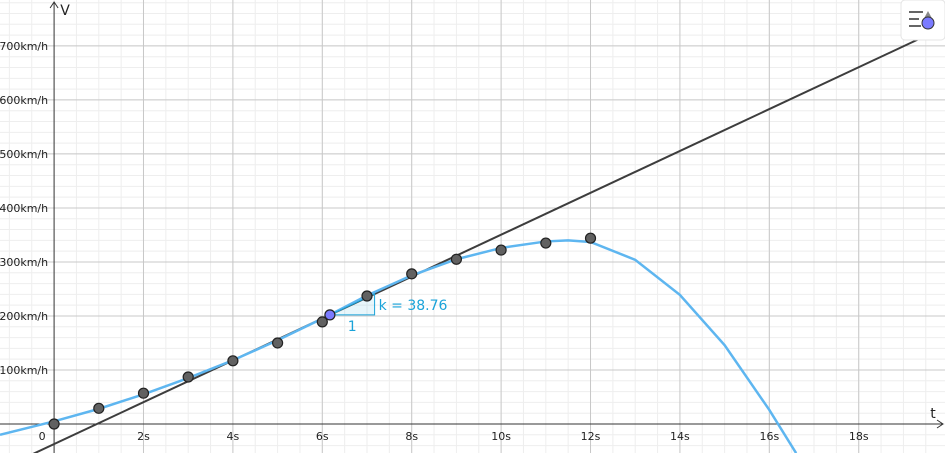 The width and height of the screenshot is (945, 457). What do you see at coordinates (411, 436) in the screenshot?
I see `x-tick-label: 8s` at bounding box center [411, 436].